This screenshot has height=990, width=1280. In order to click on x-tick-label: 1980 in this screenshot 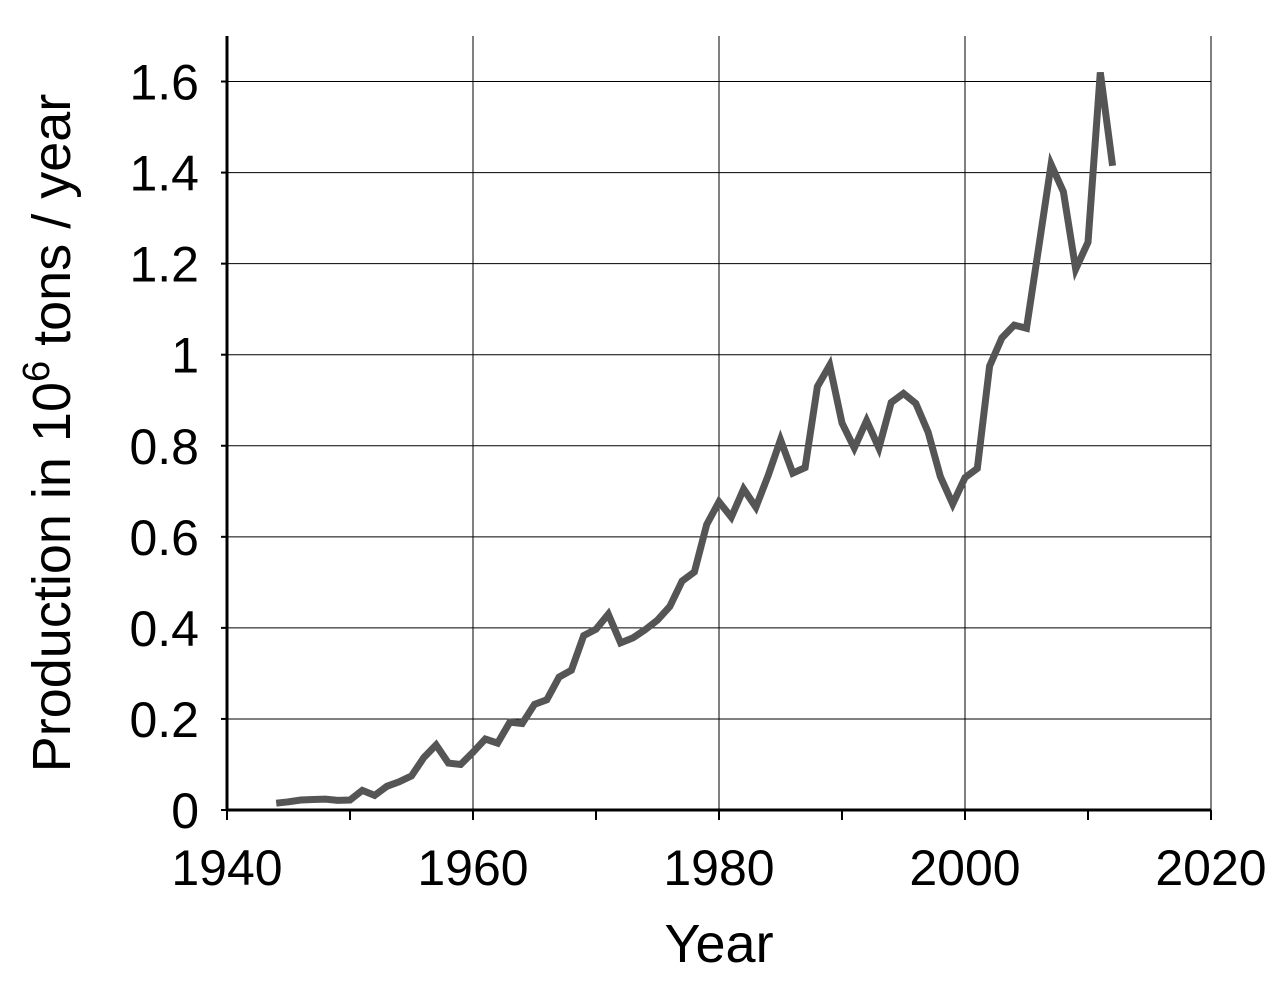, I will do `click(718, 868)`.